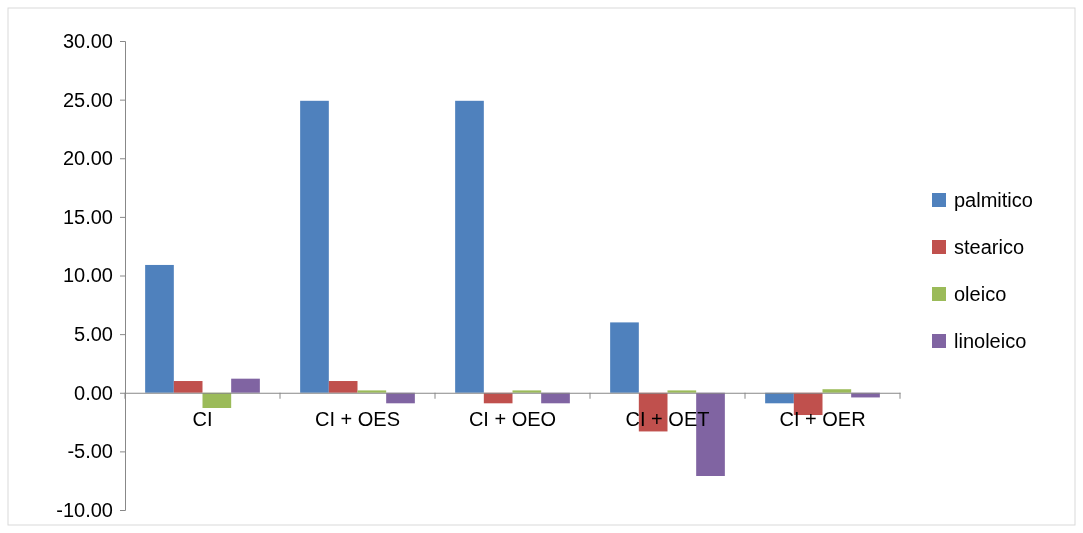 Image resolution: width=1083 pixels, height=533 pixels. Describe the element at coordinates (989, 247) in the screenshot. I see `legend-label: stearico` at that location.